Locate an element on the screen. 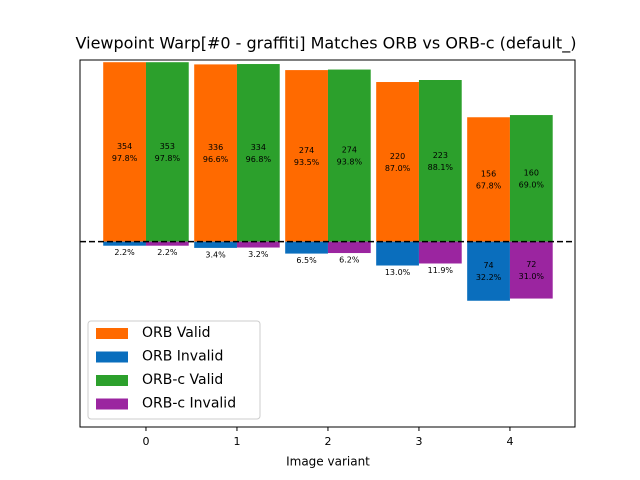 This screenshot has height=480, width=640. x-tick-label: 0 is located at coordinates (145, 441).